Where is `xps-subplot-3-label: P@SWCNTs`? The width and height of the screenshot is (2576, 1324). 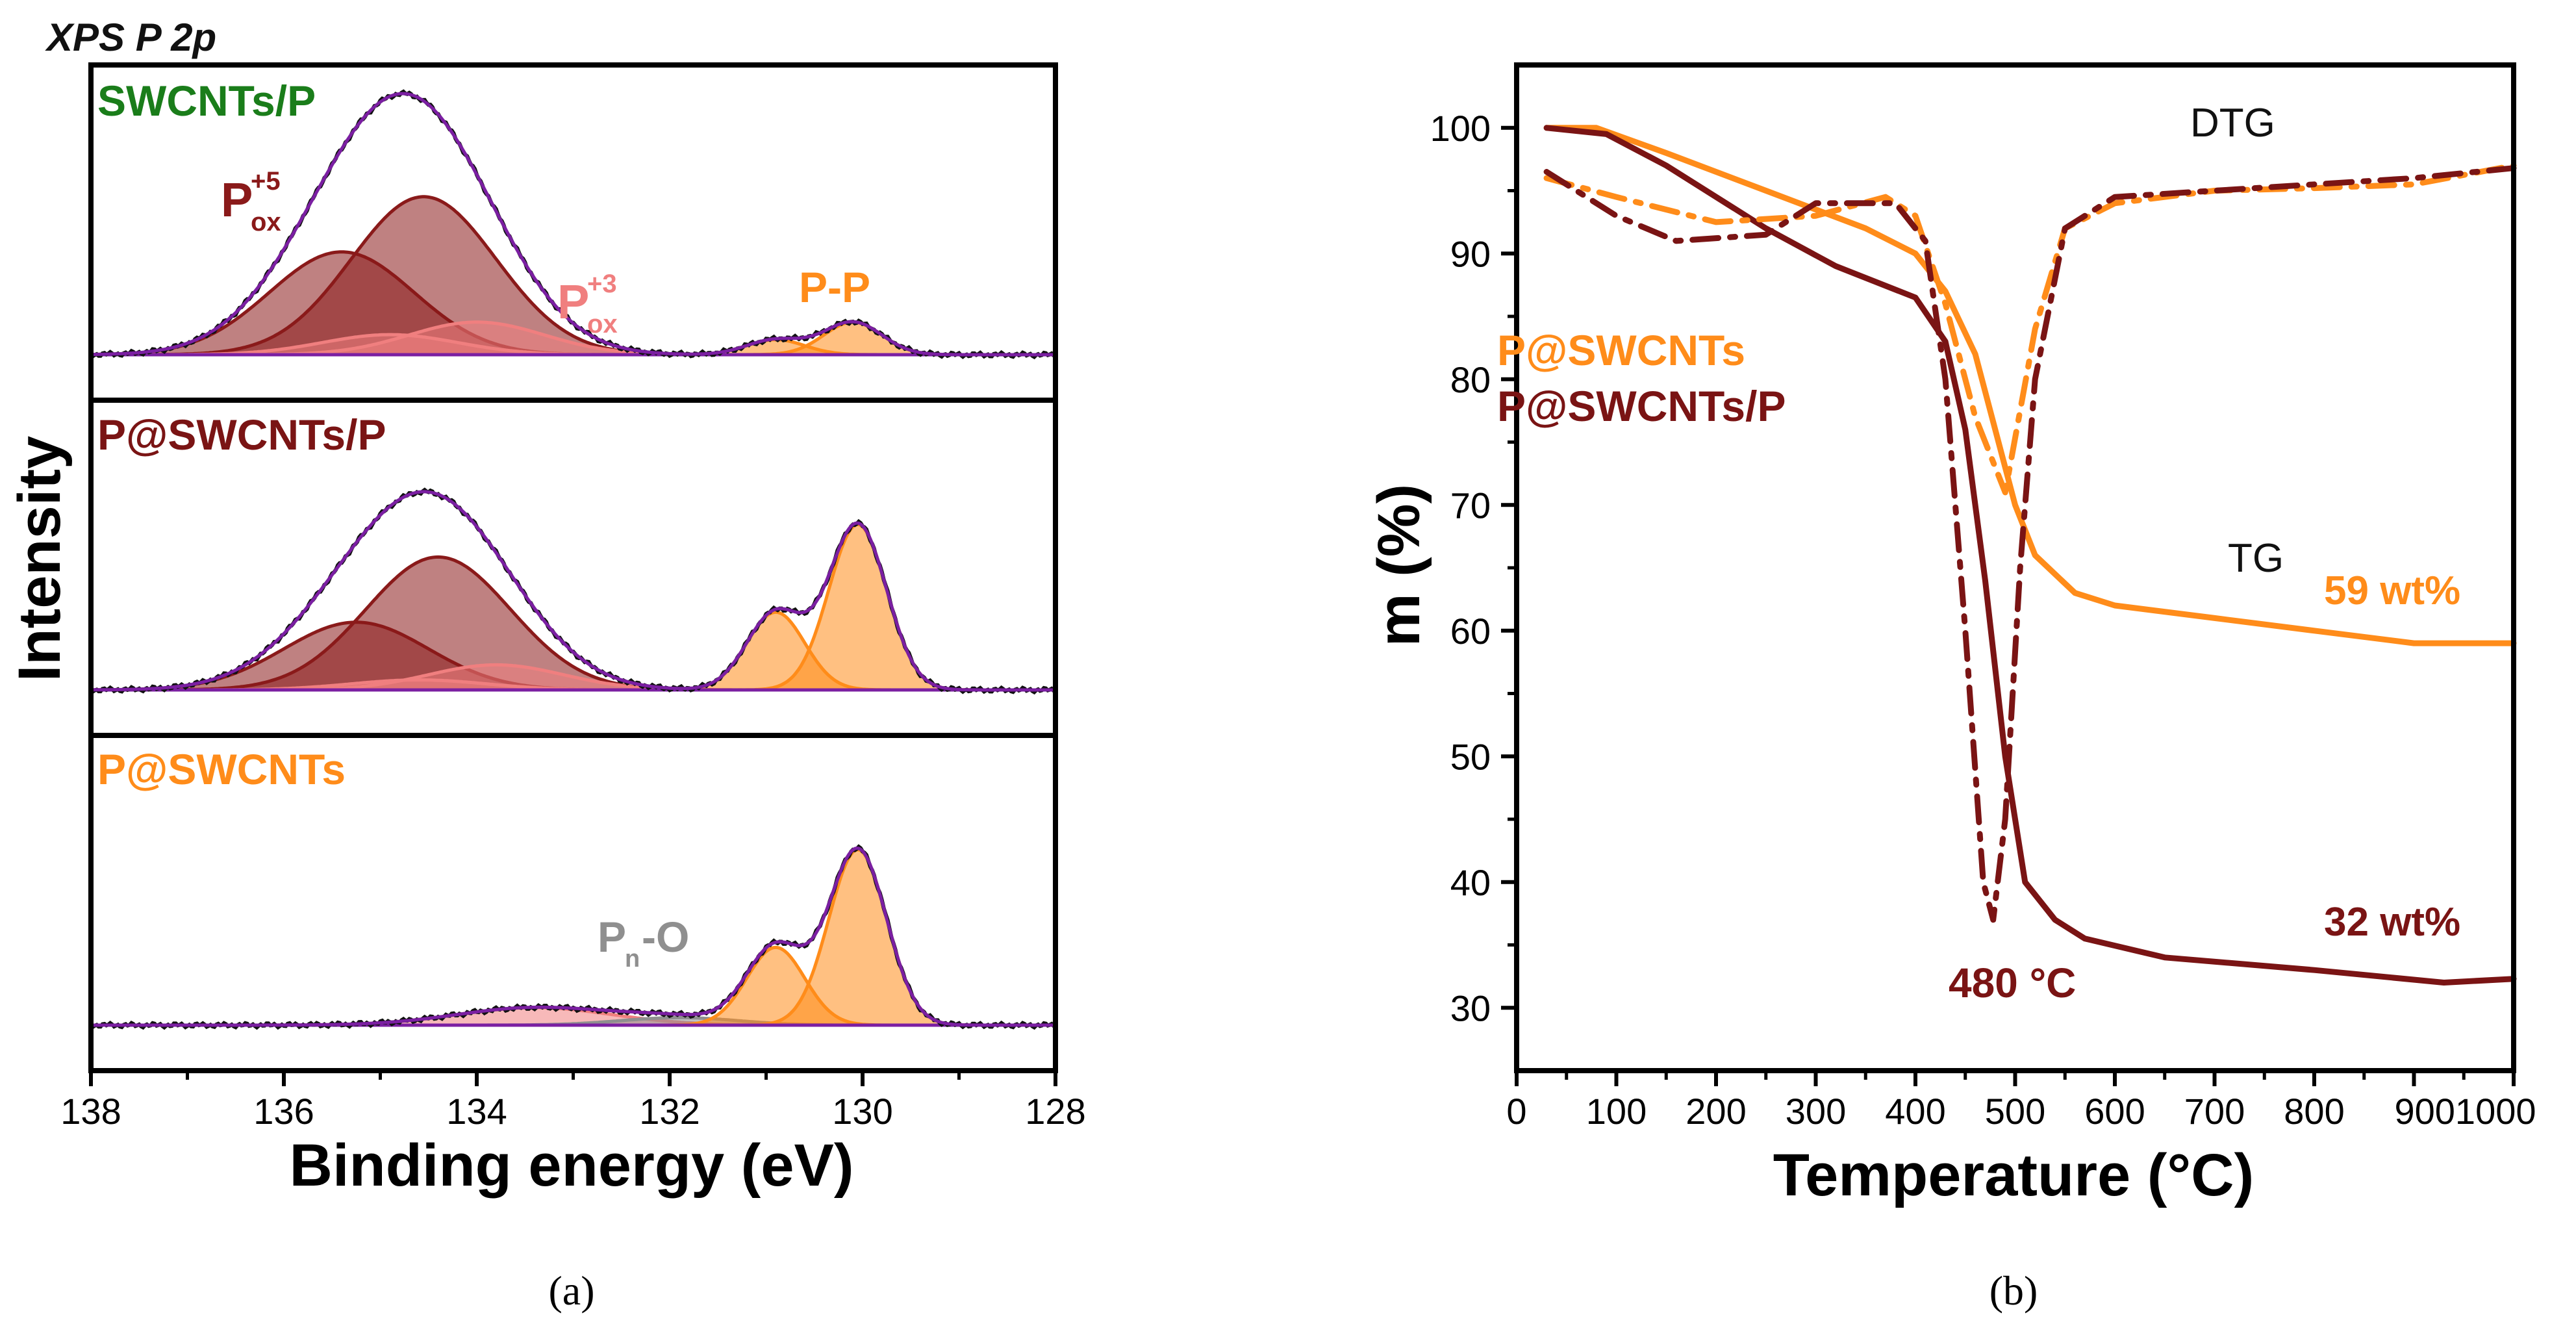
xps-subplot-3-label: P@SWCNTs is located at coordinates (221, 769).